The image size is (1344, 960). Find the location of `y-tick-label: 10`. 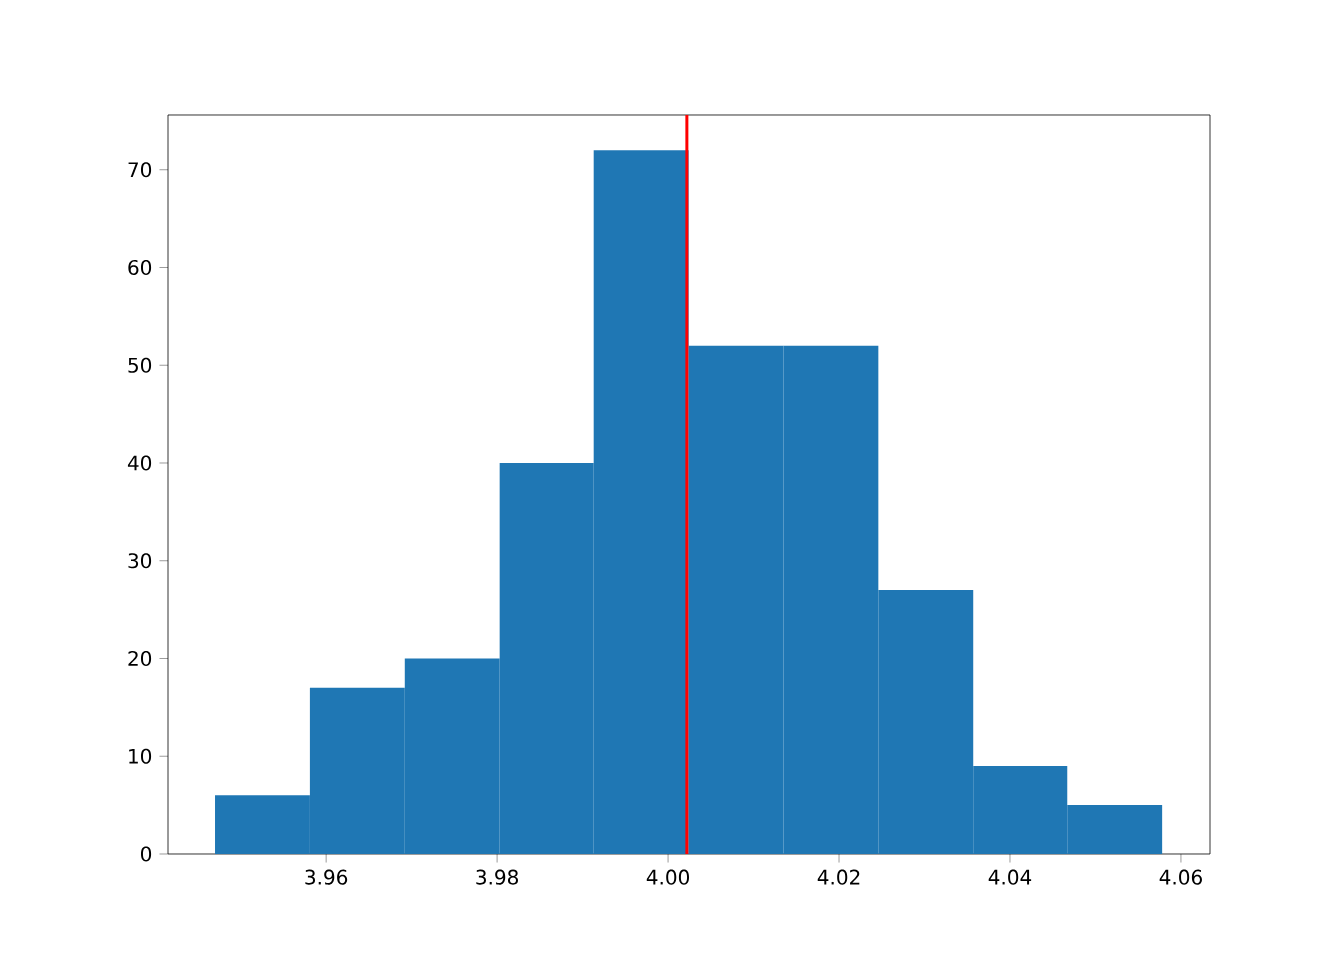

y-tick-label: 10 is located at coordinates (140, 756).